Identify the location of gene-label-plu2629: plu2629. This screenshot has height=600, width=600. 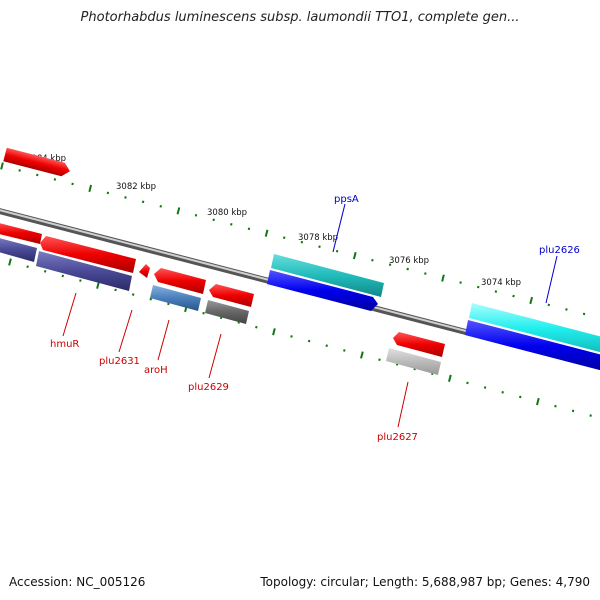
(208, 387).